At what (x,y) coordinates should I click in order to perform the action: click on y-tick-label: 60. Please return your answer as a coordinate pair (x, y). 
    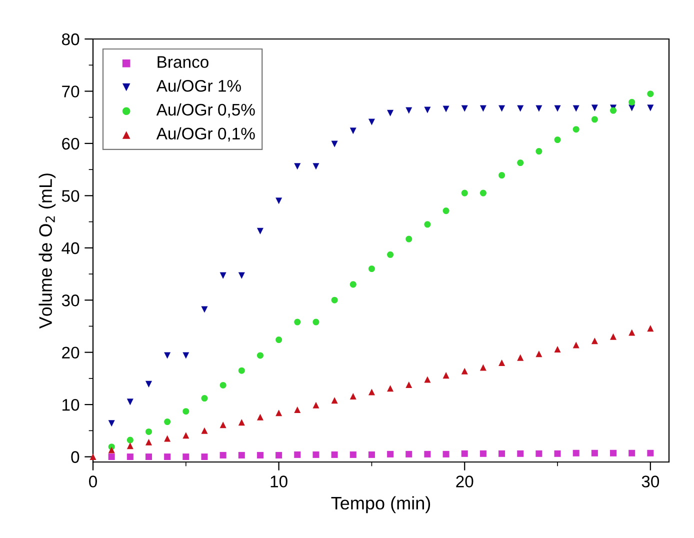
    Looking at the image, I should click on (71, 144).